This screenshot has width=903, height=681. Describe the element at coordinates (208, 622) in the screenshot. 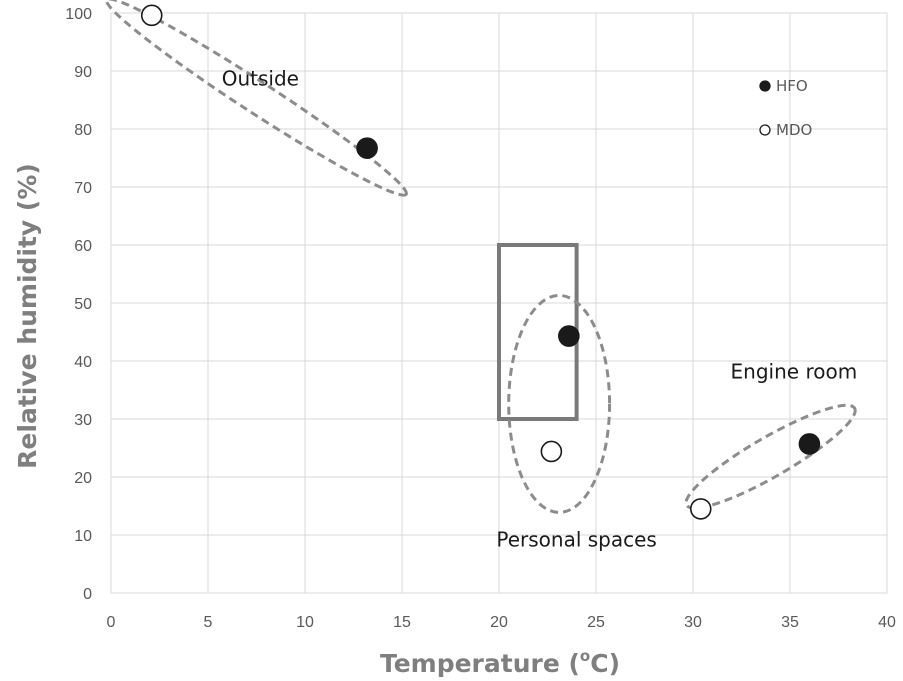

I see `x-tick-label: 5` at that location.